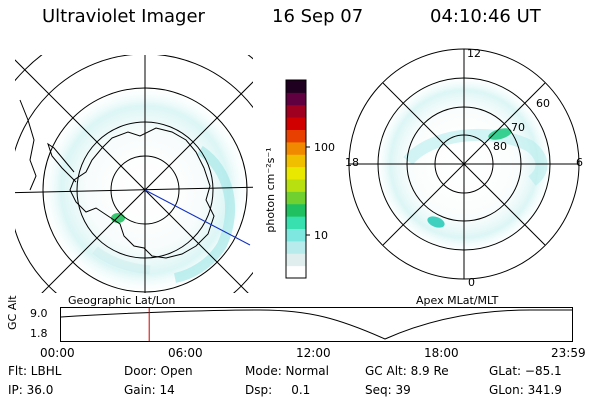  Describe the element at coordinates (39, 333) in the screenshot. I see `altitude-tick-bottom: 1.8` at that location.